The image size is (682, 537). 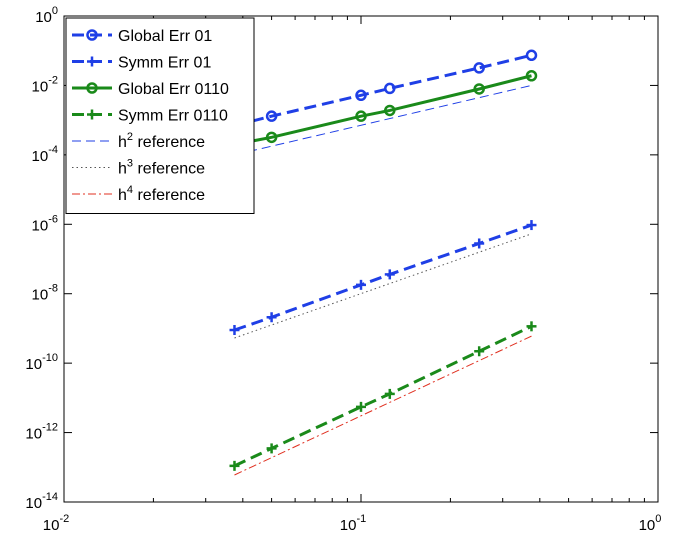 What do you see at coordinates (130, 164) in the screenshot?
I see `legend-exponent: 3` at bounding box center [130, 164].